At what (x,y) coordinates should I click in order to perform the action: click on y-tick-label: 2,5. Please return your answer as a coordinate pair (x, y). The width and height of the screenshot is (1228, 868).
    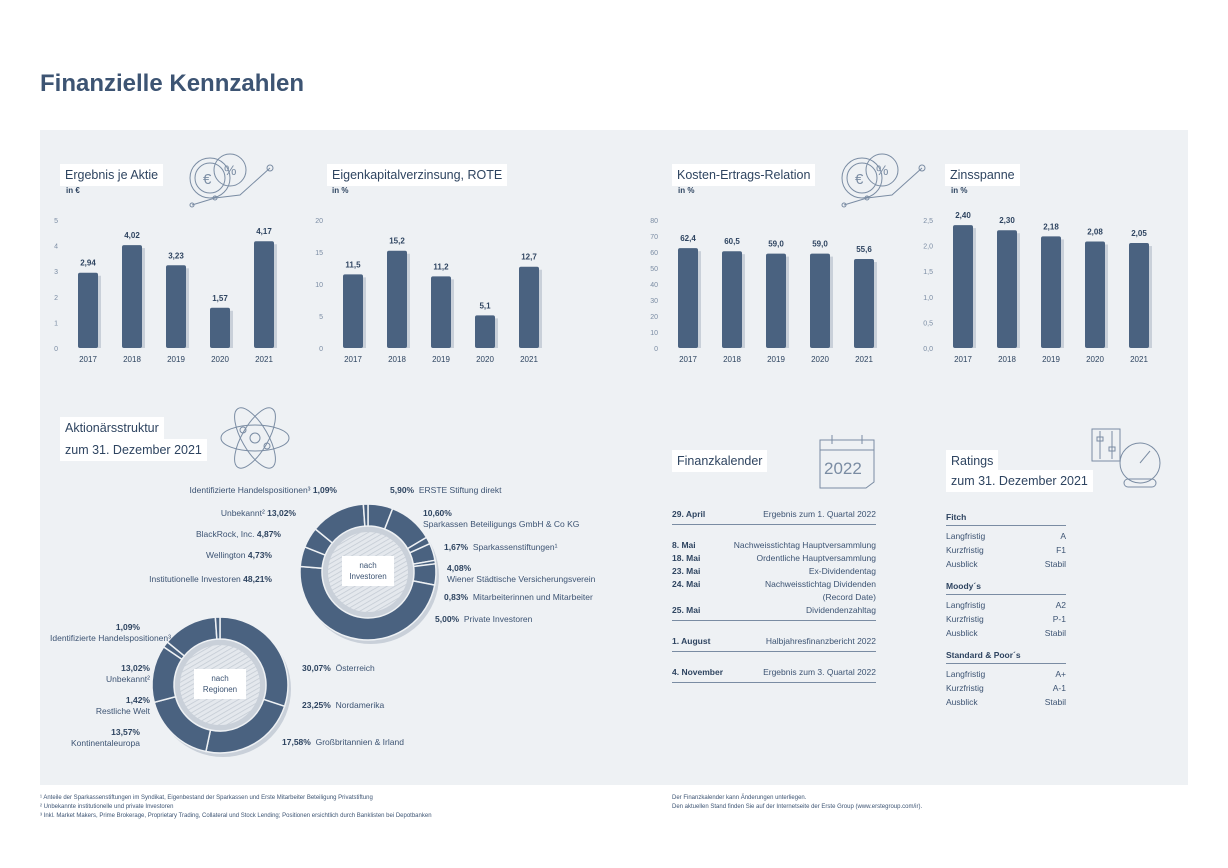
    Looking at the image, I should click on (928, 221).